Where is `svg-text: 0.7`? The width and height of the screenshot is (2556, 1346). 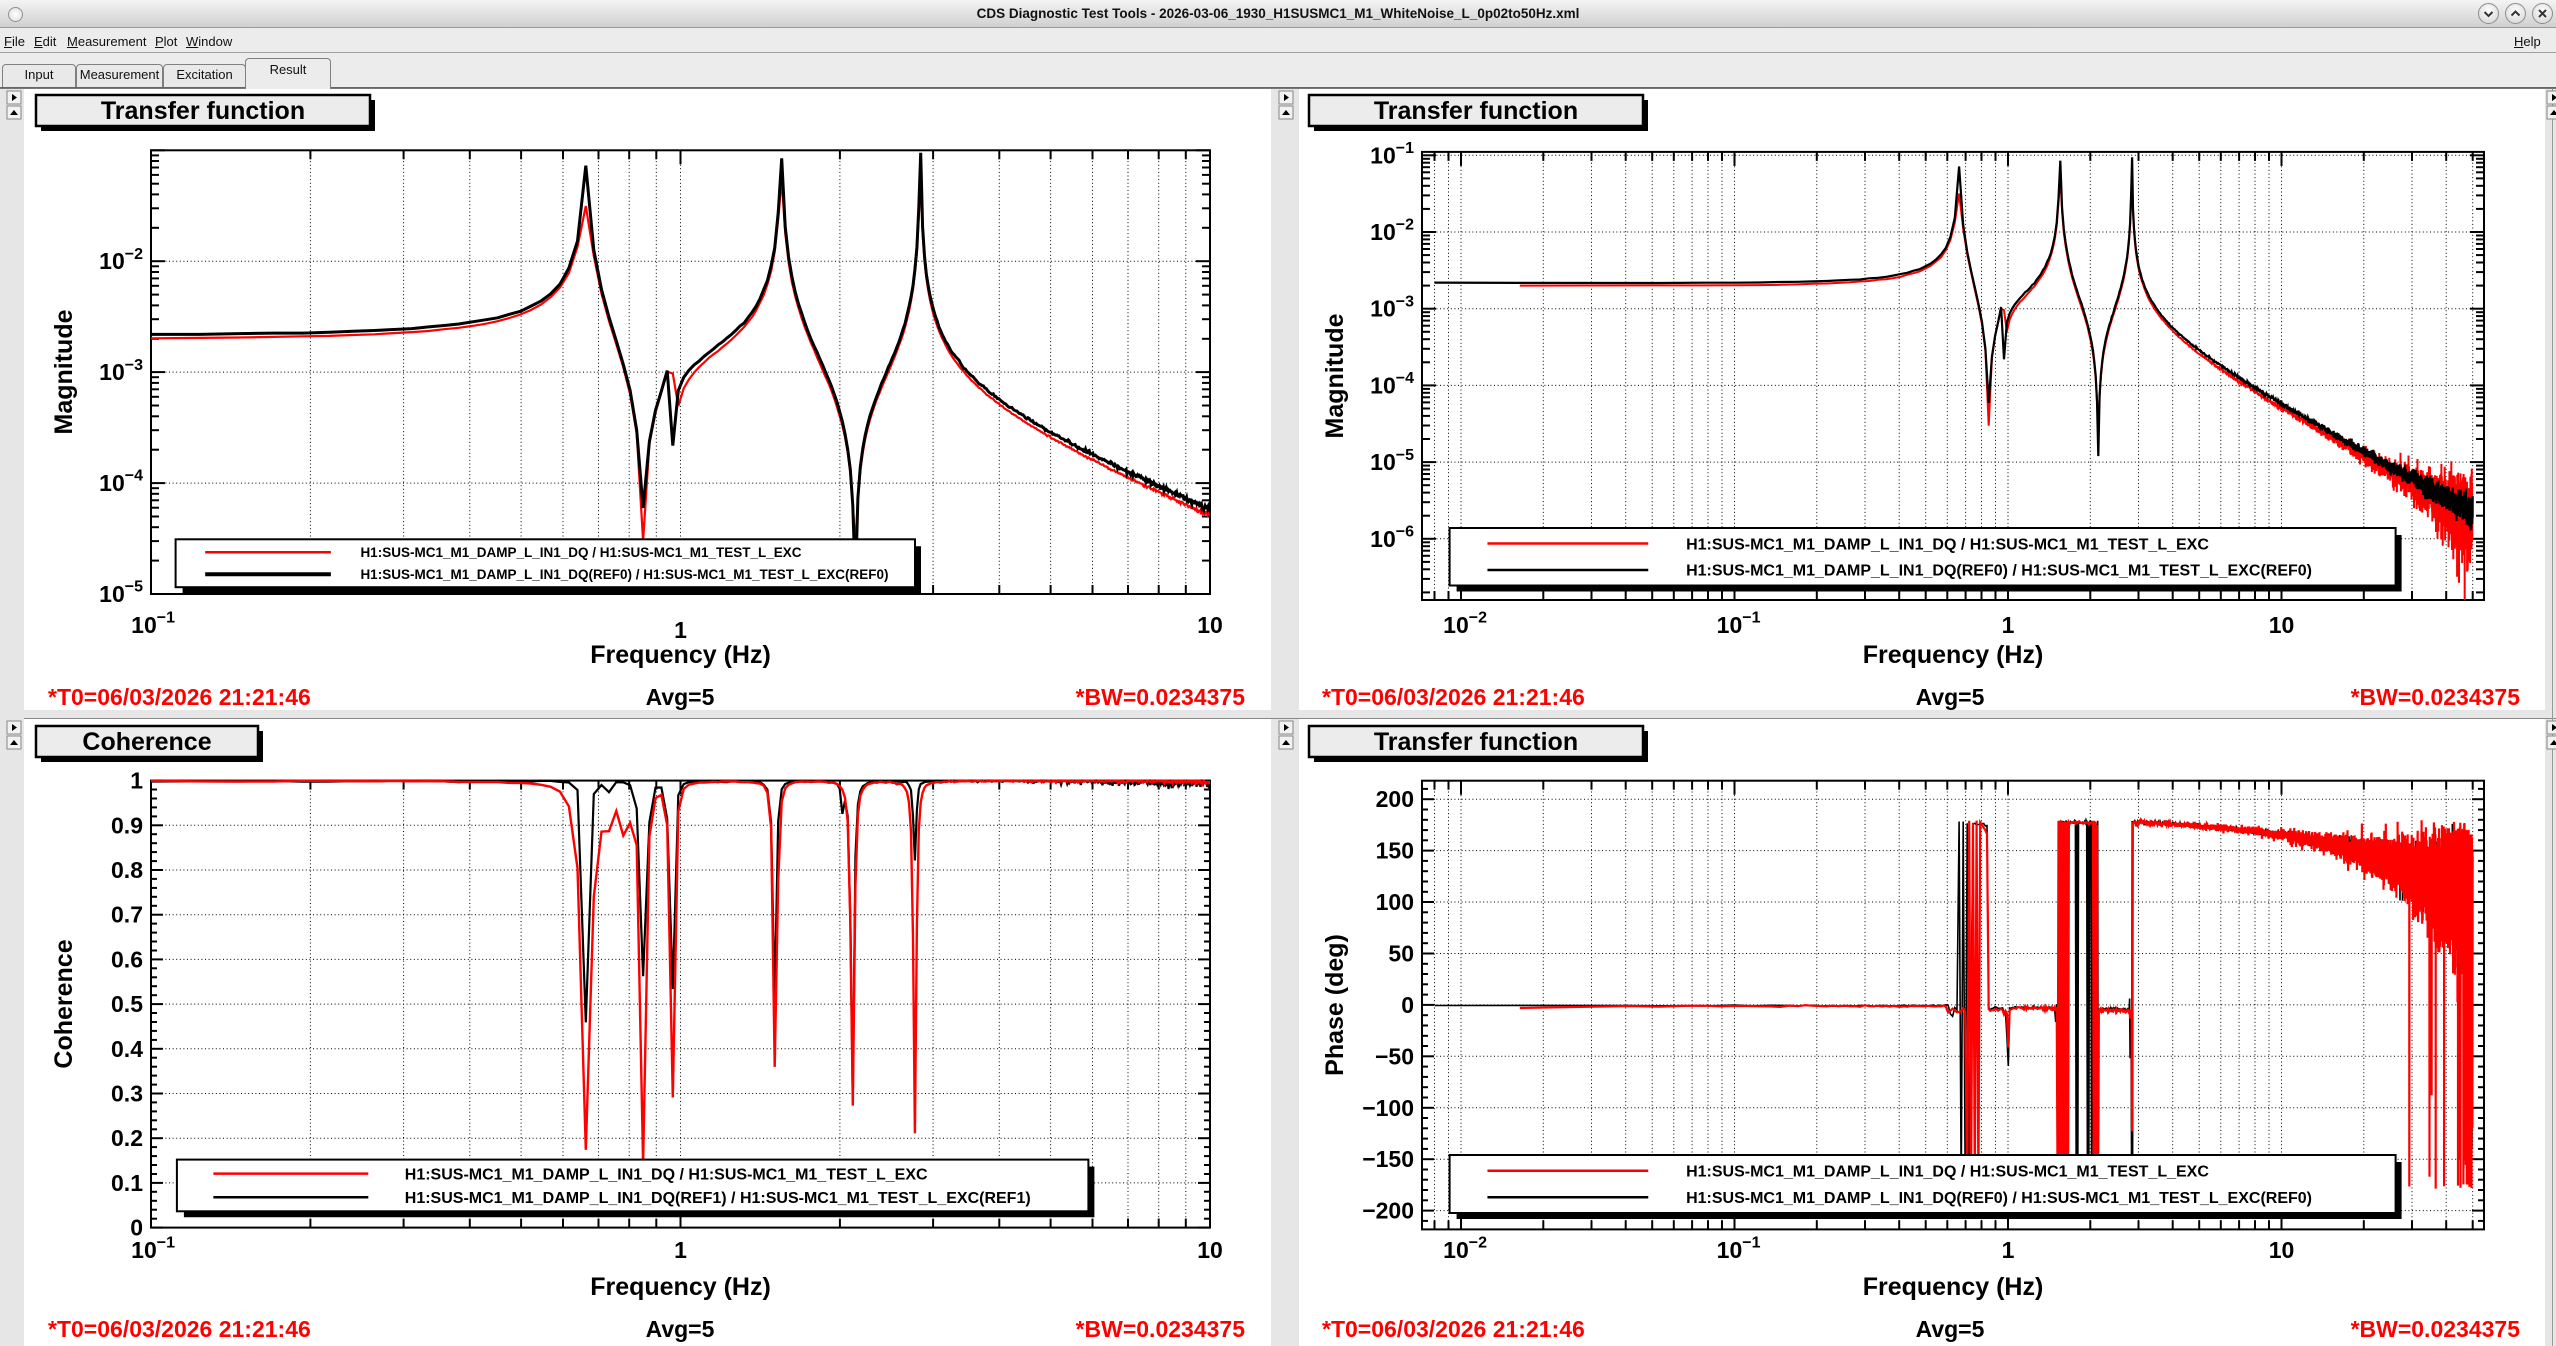 svg-text: 0.7 is located at coordinates (127, 915).